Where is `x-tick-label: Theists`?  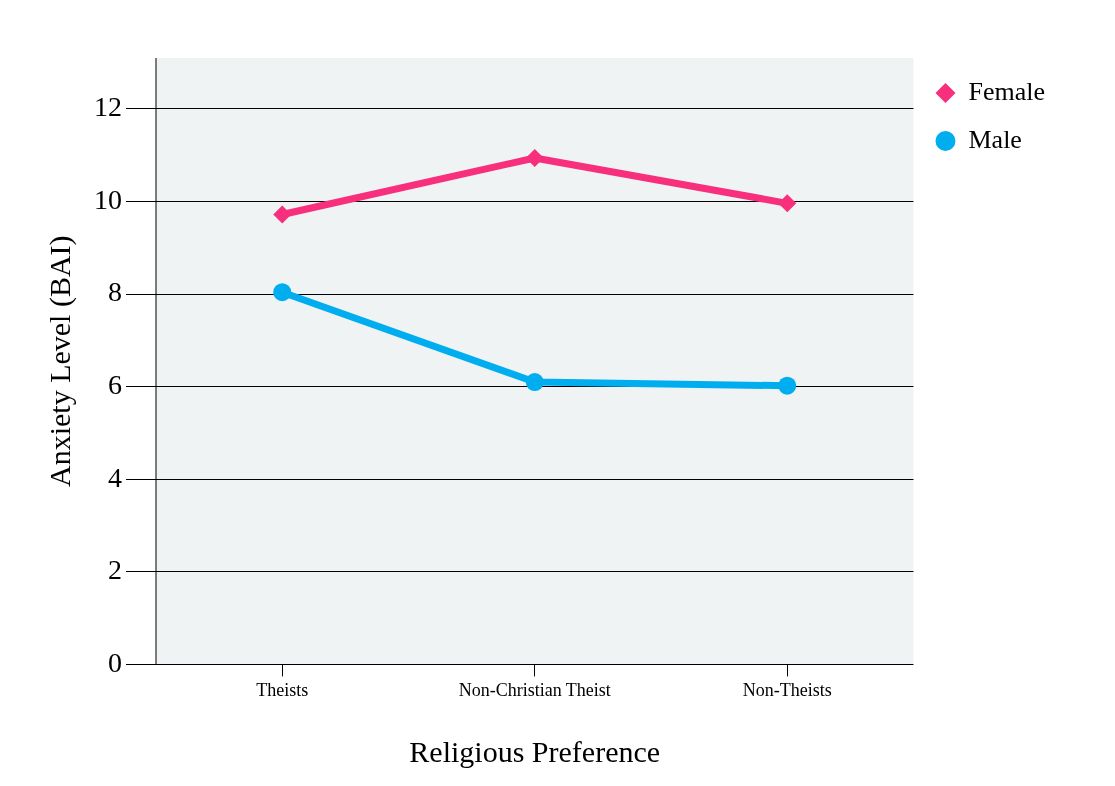 x-tick-label: Theists is located at coordinates (282, 689).